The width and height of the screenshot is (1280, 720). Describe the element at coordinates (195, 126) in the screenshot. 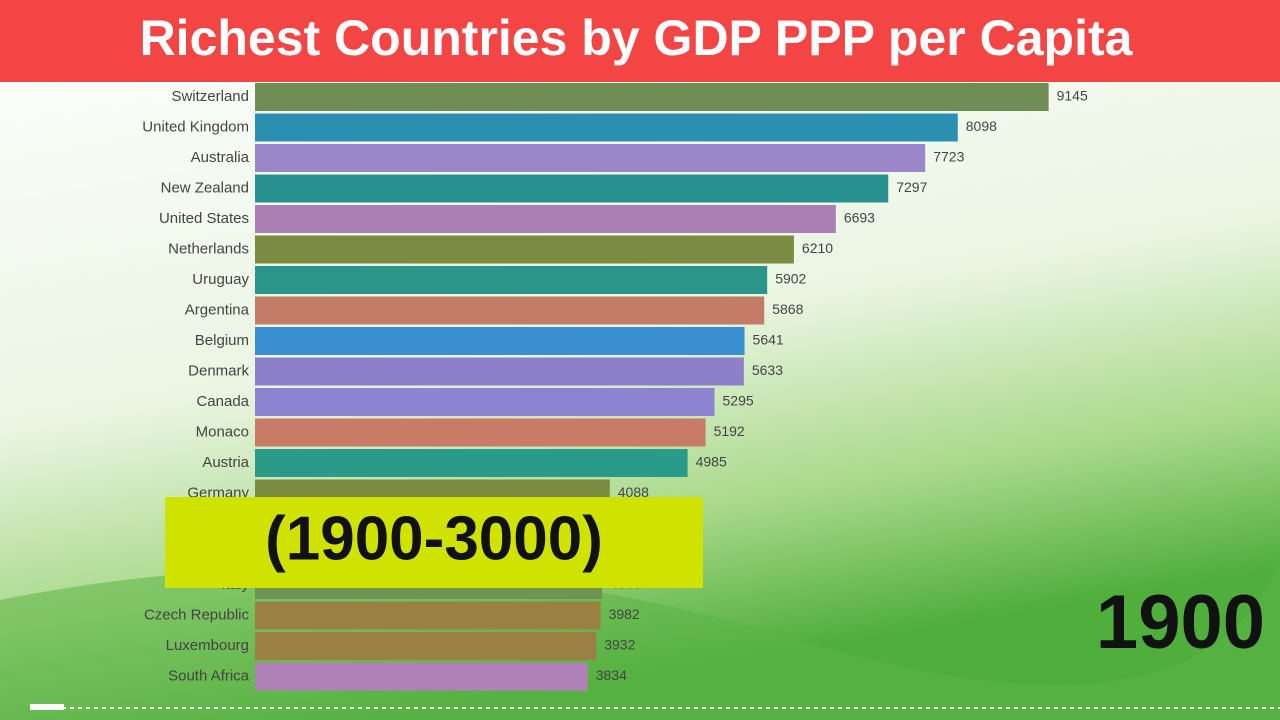

I see `category-label: United Kingdom` at that location.